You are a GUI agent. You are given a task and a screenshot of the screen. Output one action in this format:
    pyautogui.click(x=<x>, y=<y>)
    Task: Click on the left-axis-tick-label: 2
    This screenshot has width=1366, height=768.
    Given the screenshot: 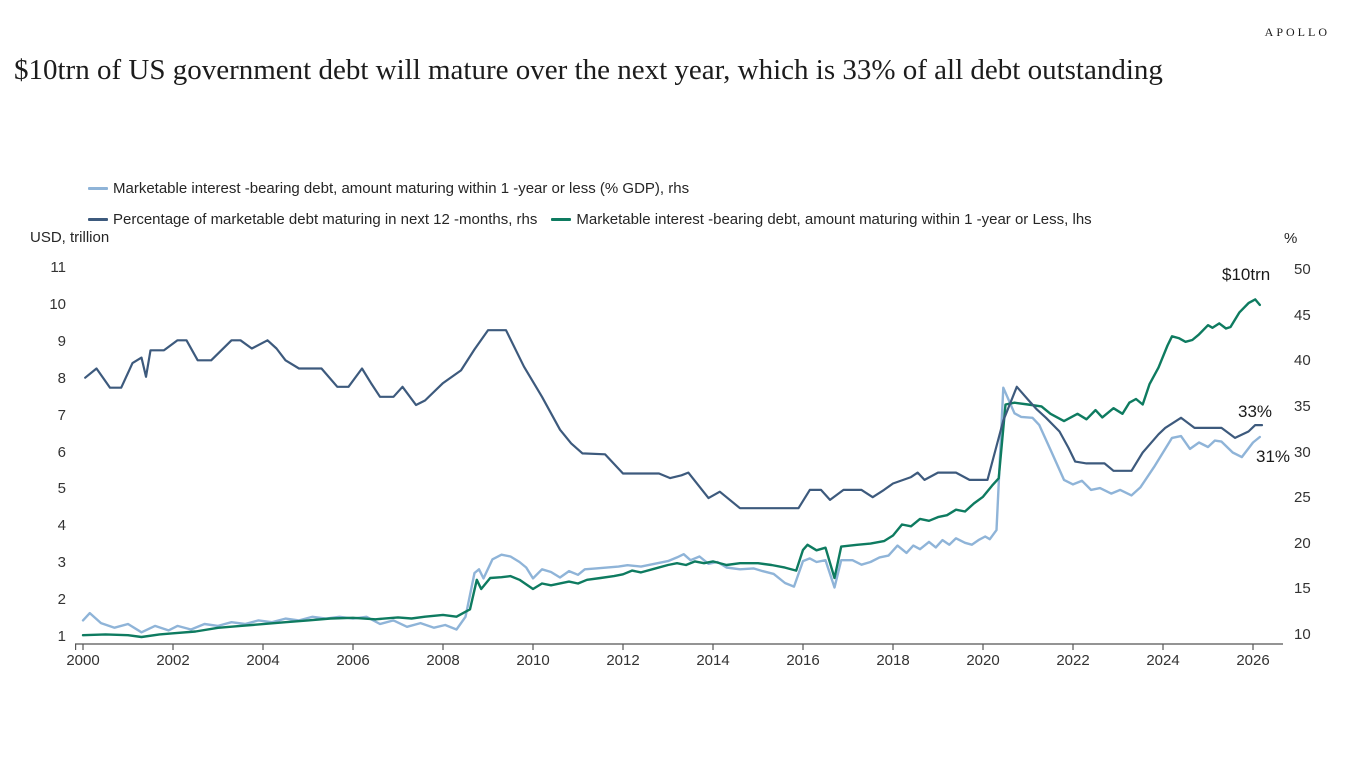 What is the action you would take?
    pyautogui.click(x=61, y=600)
    